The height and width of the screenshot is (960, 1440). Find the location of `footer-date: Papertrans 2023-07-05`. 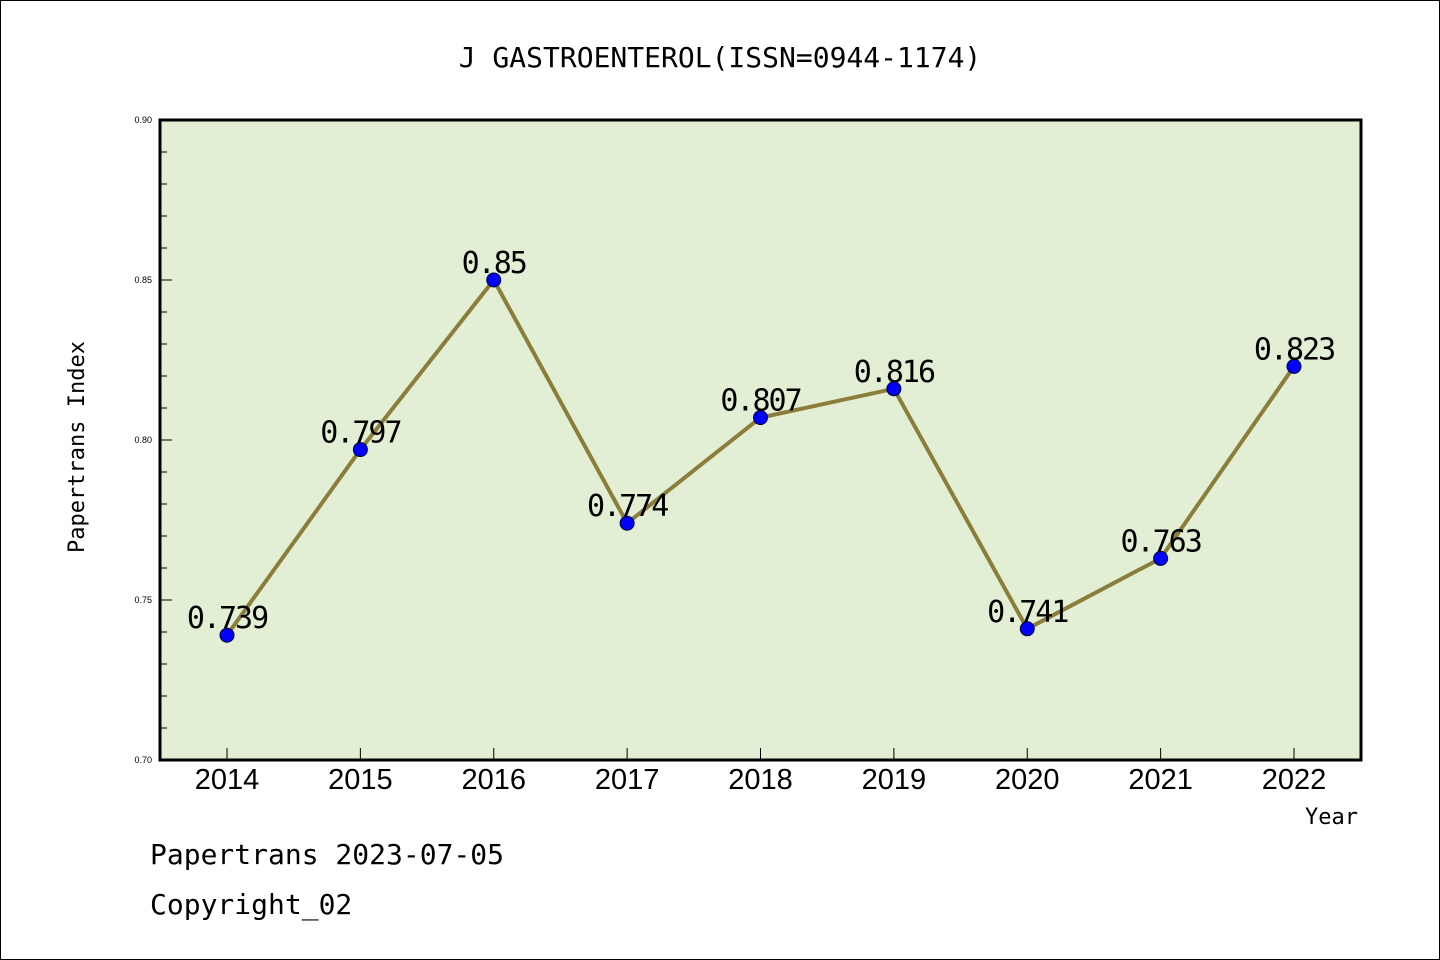

footer-date: Papertrans 2023-07-05 is located at coordinates (327, 854).